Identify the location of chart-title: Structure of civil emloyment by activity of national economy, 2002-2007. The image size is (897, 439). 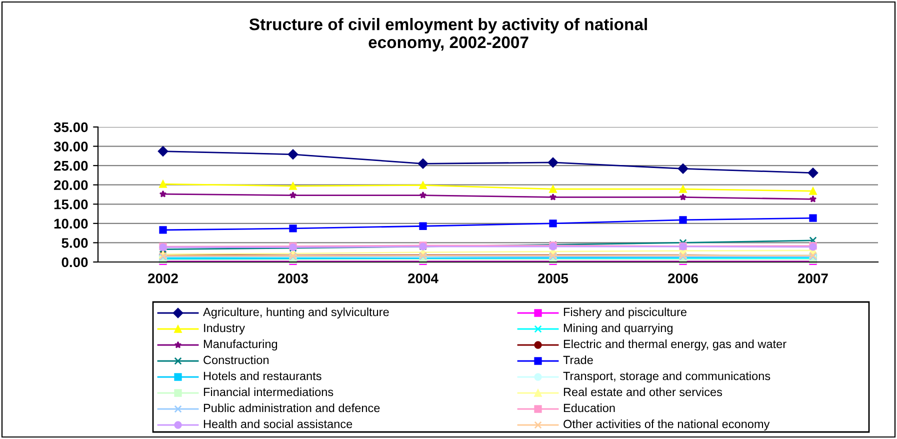
(448, 35).